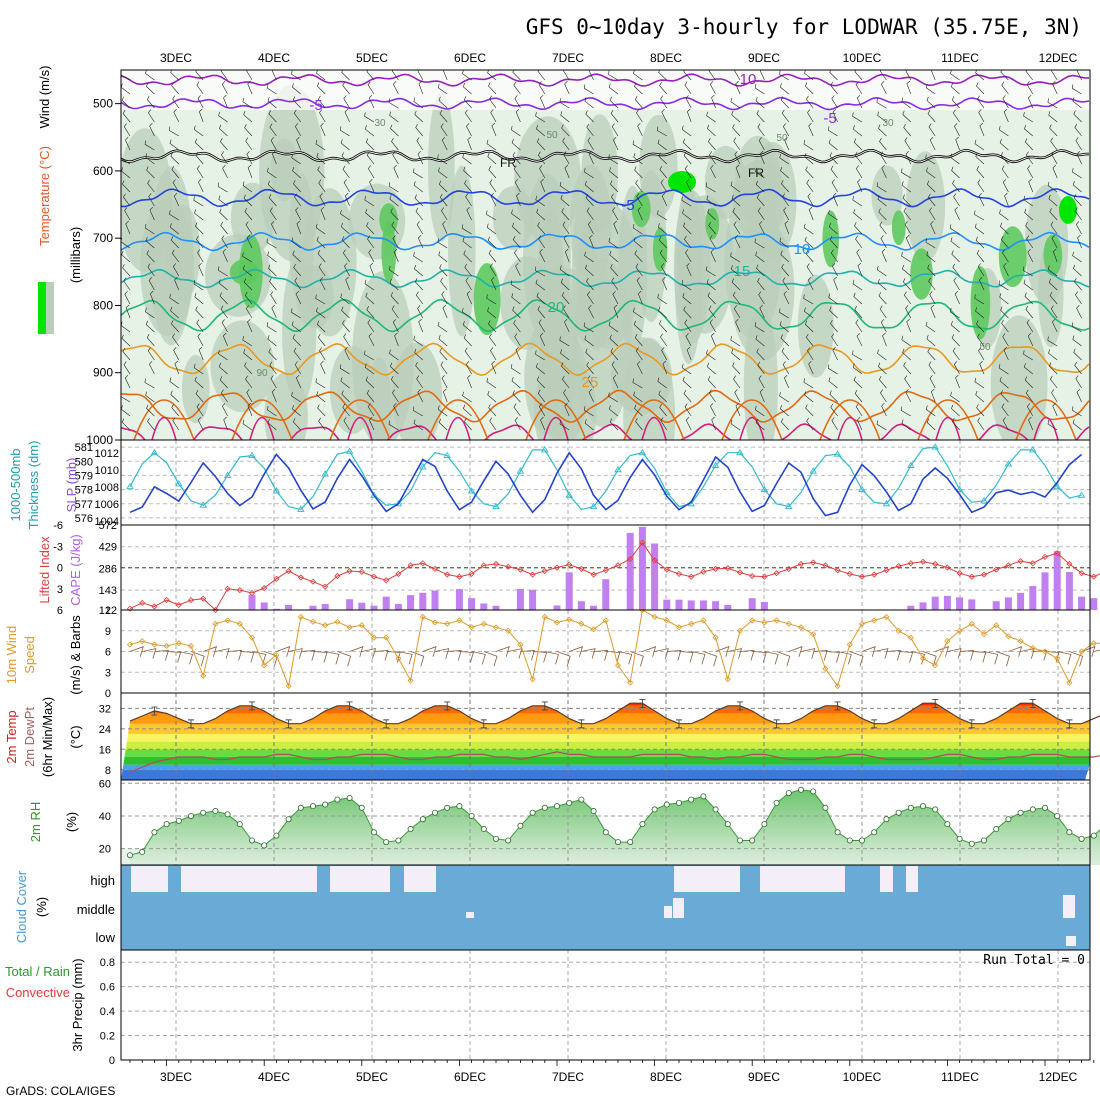  I want to click on rh-grid, so click(605, 822).